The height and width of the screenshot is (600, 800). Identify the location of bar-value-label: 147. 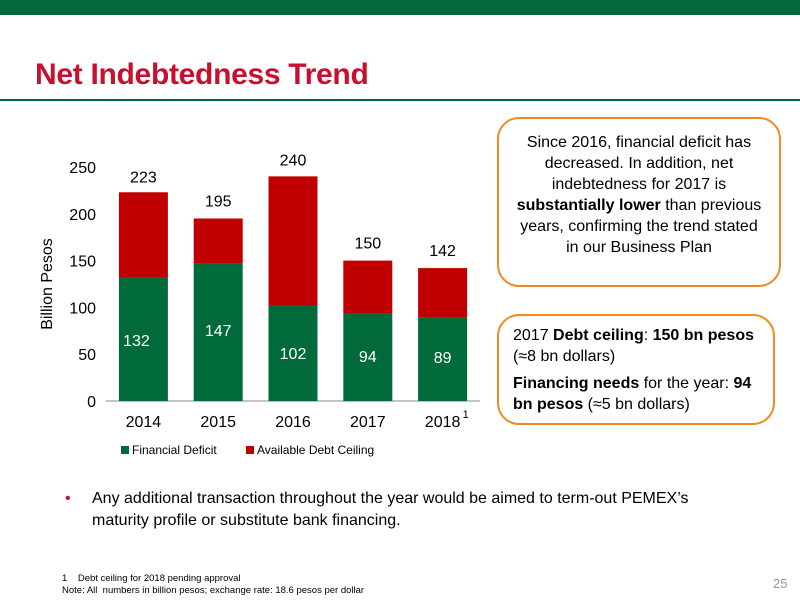
(218, 331).